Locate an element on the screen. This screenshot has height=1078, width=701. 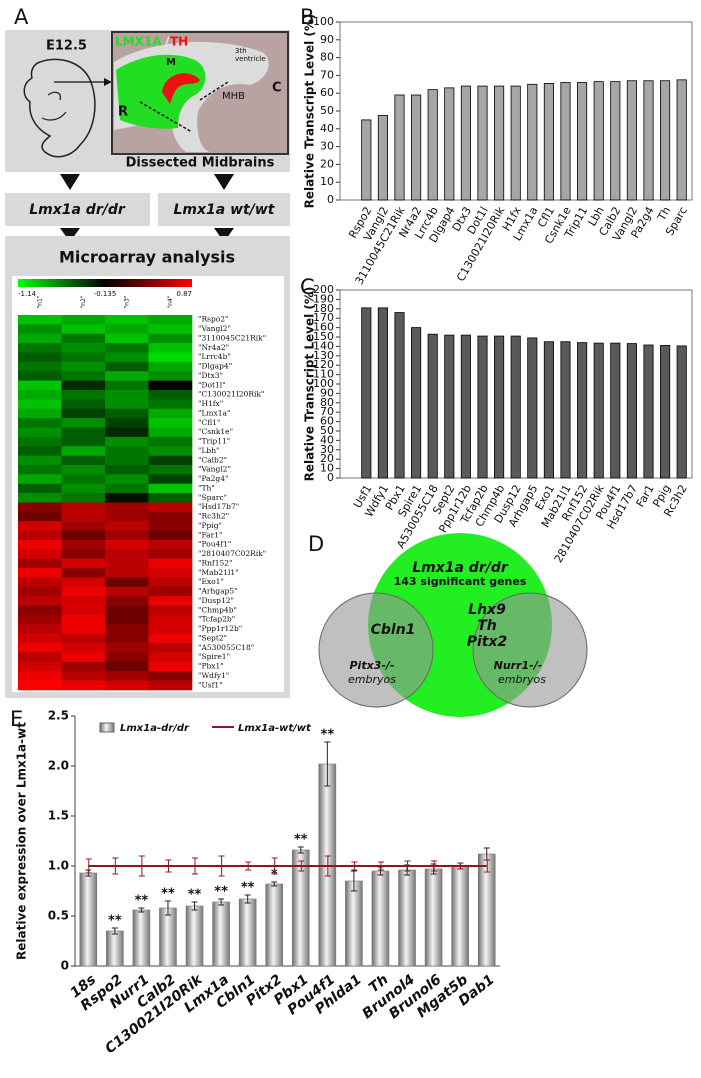
y-tick-label: 160 is located at coordinates (323, 327).